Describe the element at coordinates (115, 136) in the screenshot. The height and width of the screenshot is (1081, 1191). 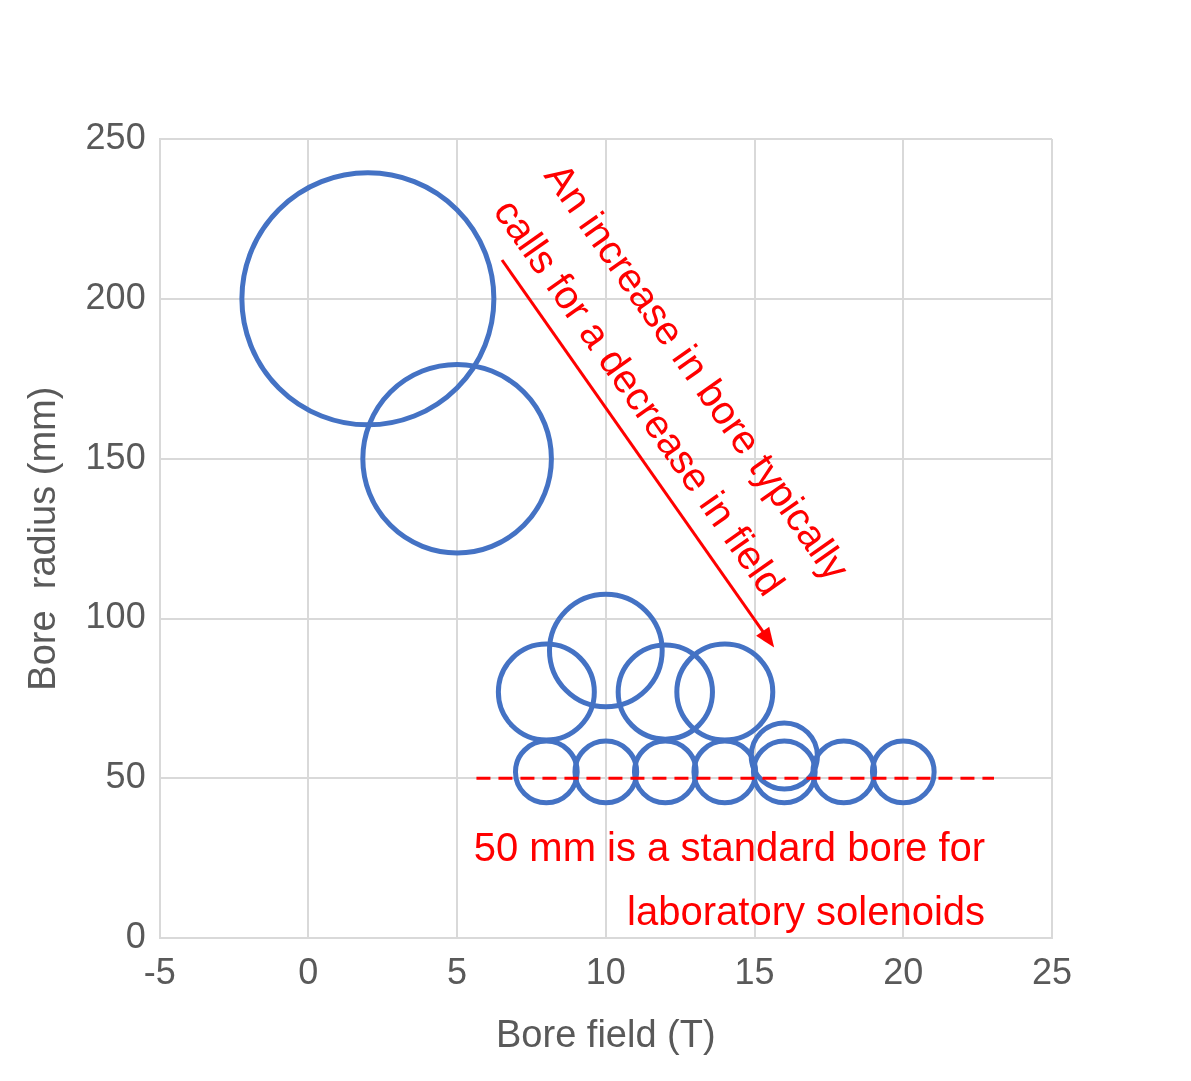
I see `y-tick-label: 250` at that location.